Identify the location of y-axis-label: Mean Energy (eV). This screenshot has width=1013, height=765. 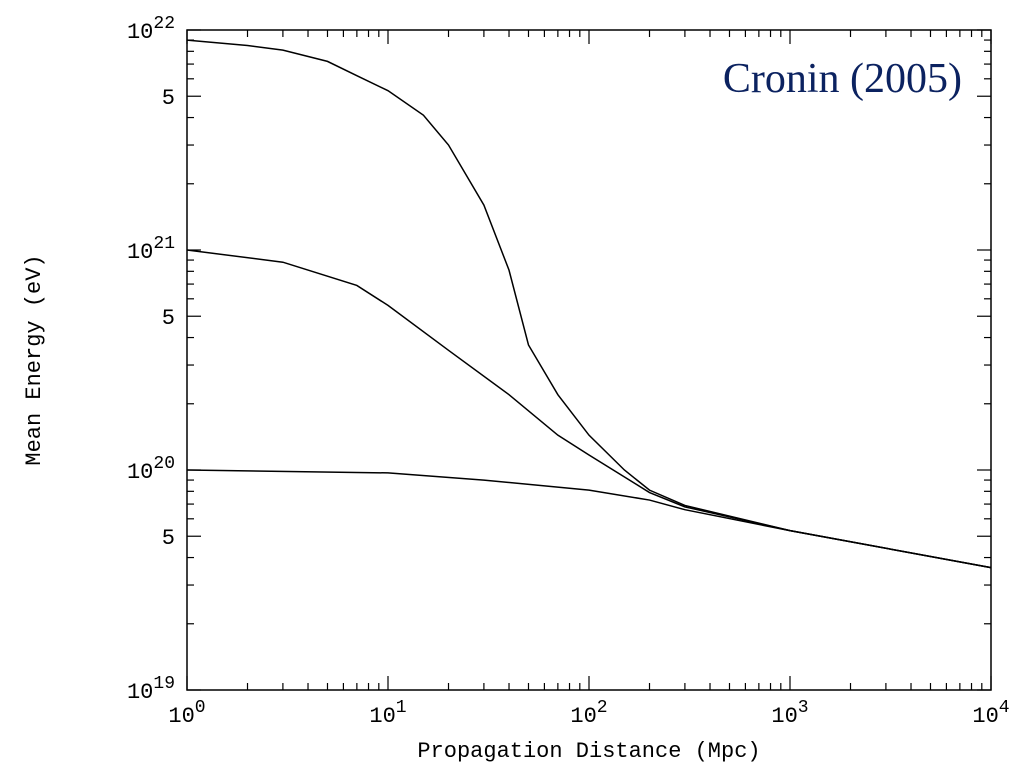
(34, 359).